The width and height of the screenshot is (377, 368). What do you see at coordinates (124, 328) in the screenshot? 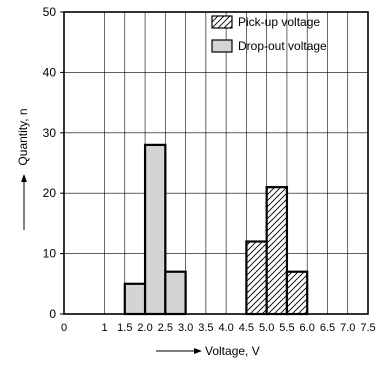
I see `x-tick-label: 1.5` at bounding box center [124, 328].